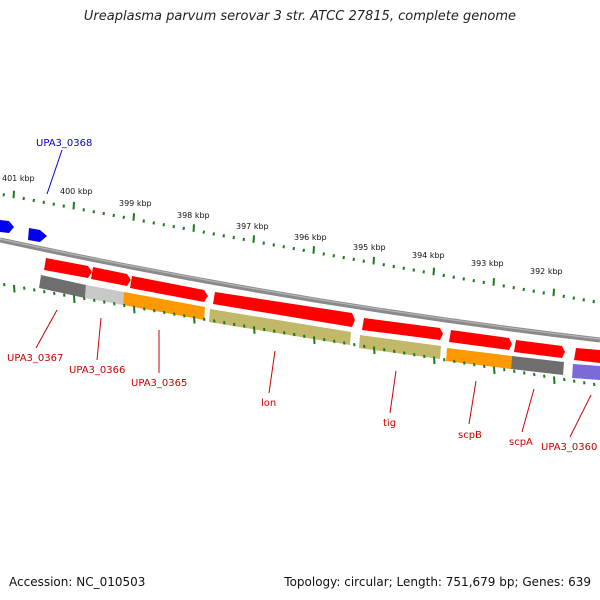 This screenshot has width=600, height=600. I want to click on kbp-label: 392 kbp, so click(546, 271).